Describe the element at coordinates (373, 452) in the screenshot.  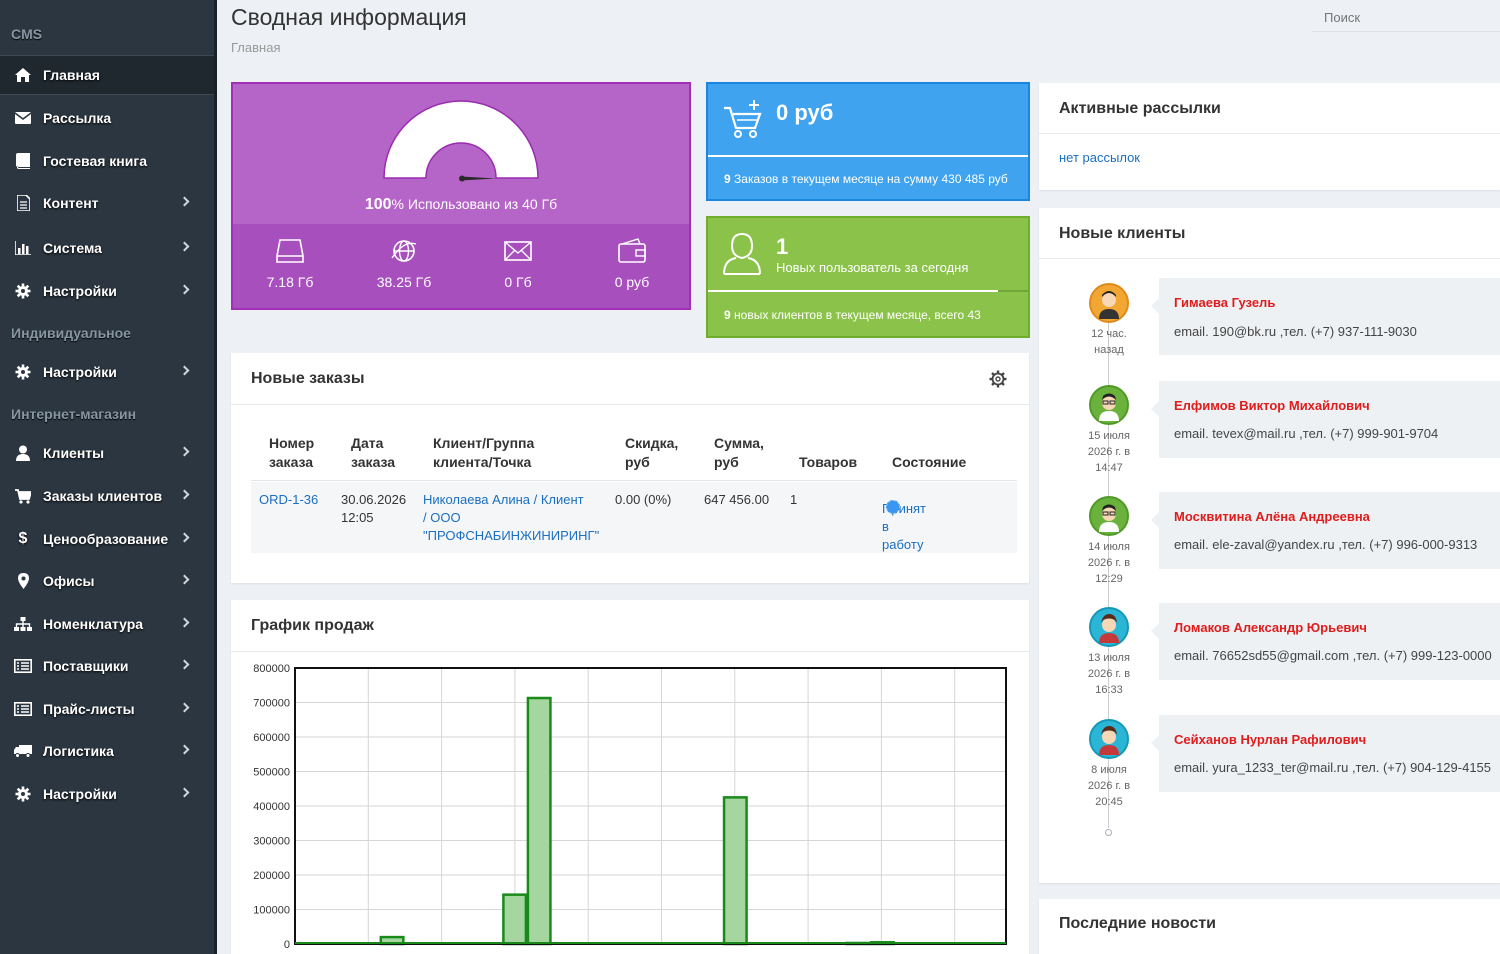
I see `column-header: Дата заказа` at that location.